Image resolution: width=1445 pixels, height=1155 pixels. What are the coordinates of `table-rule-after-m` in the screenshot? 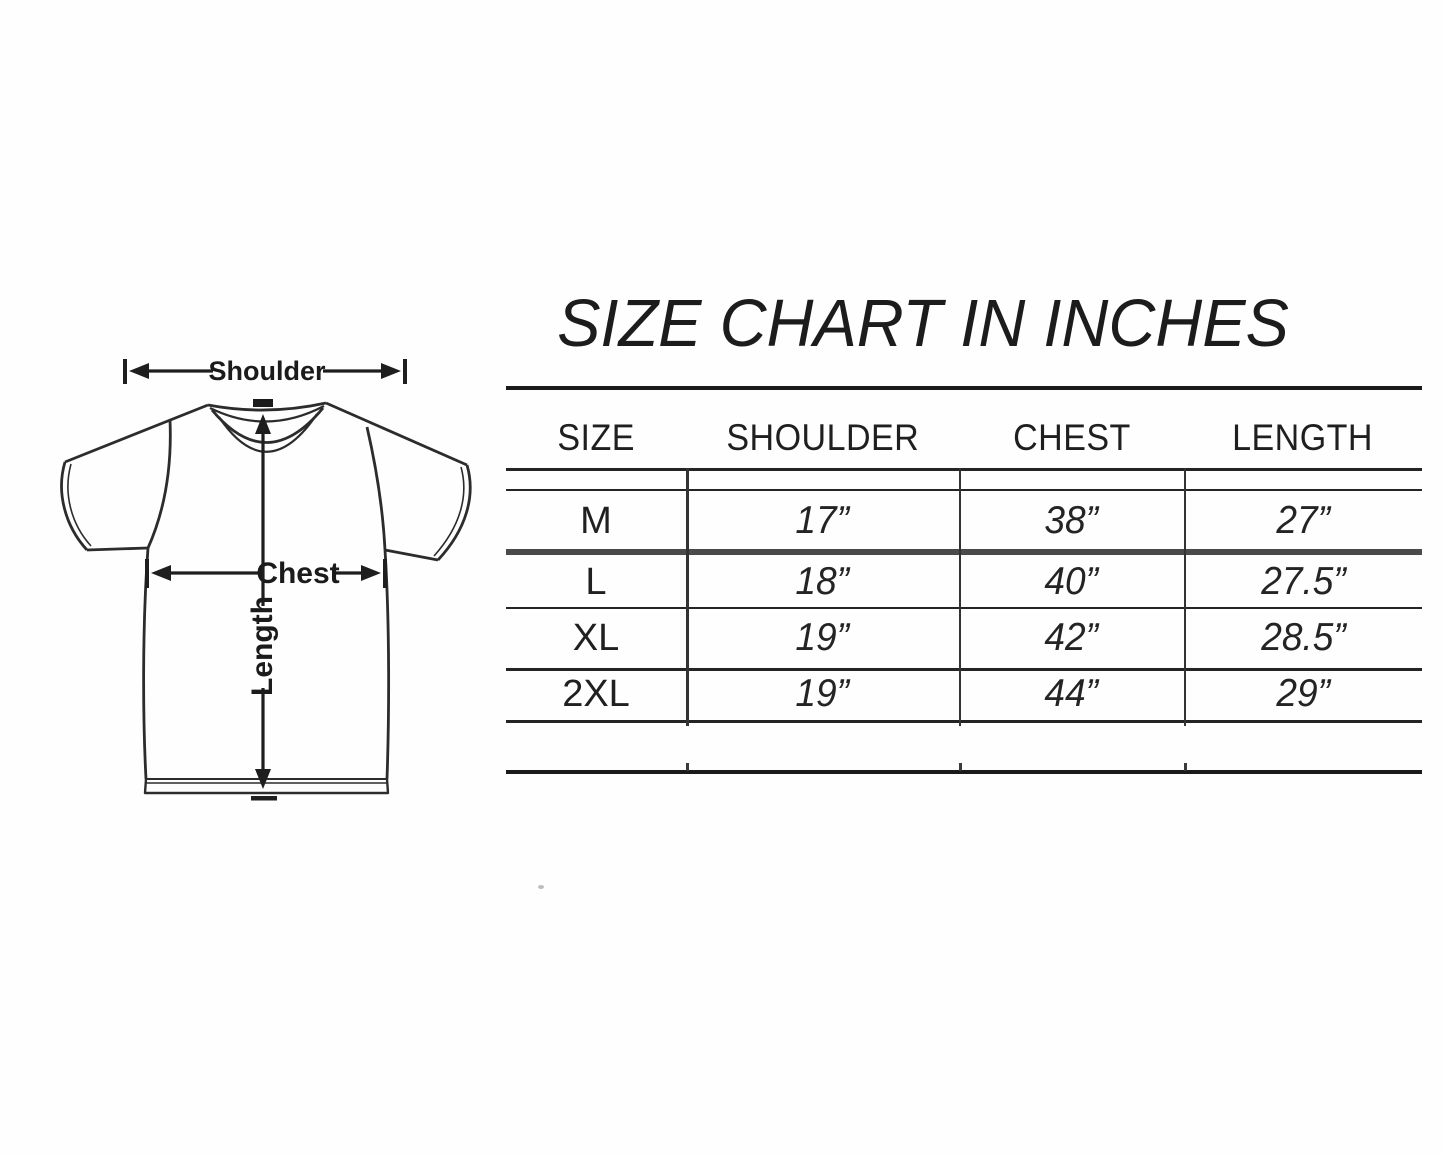 It's located at (964, 552).